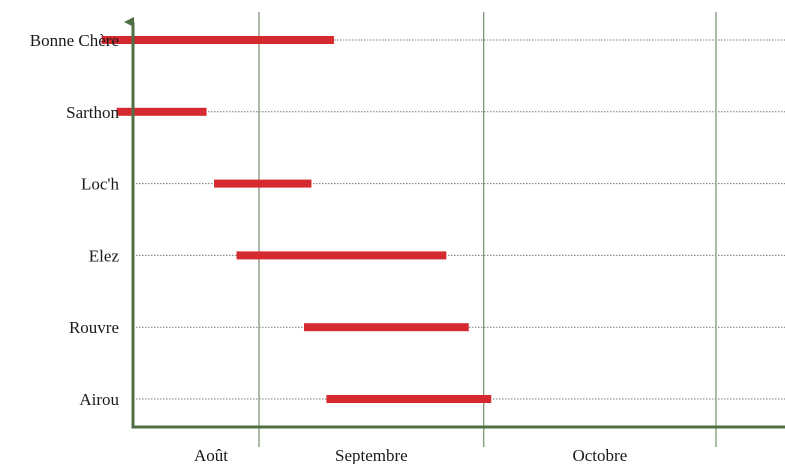 This screenshot has width=785, height=464. I want to click on month-label: Octobre, so click(599, 455).